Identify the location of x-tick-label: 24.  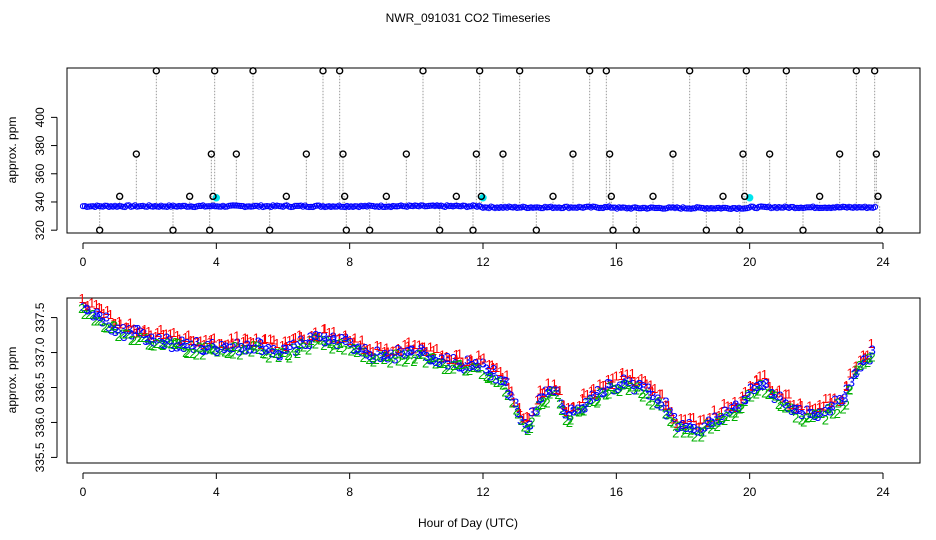
(883, 492).